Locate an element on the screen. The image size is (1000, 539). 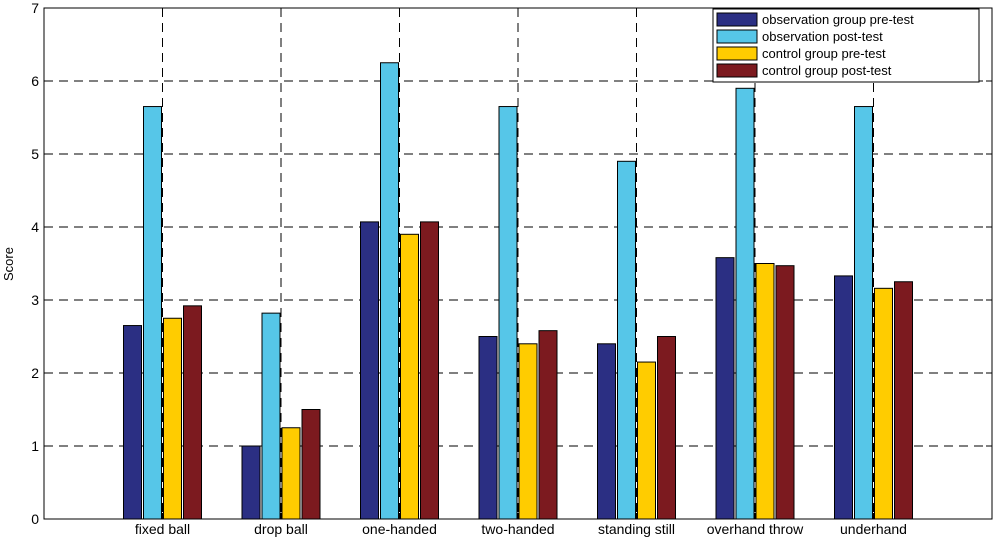
x-tick-label: fixed ball is located at coordinates (162, 529).